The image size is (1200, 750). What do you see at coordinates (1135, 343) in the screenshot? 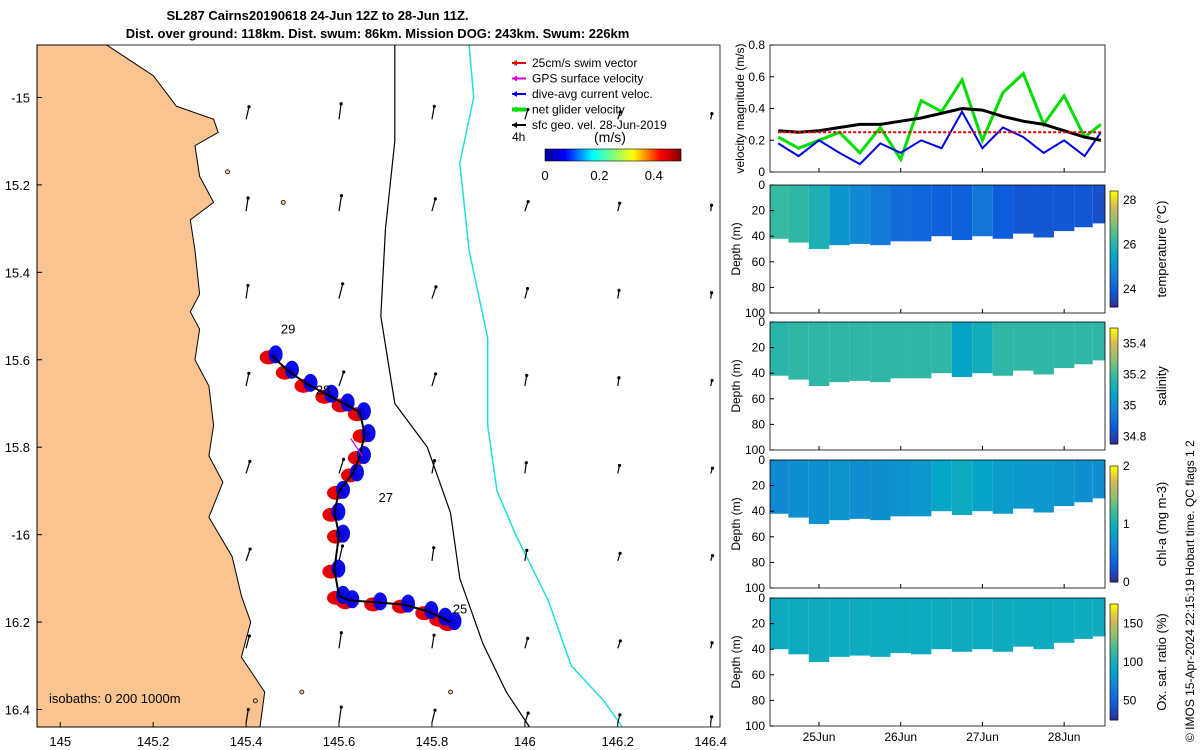
I see `section-colorbar-tick-label: 35.4` at bounding box center [1135, 343].